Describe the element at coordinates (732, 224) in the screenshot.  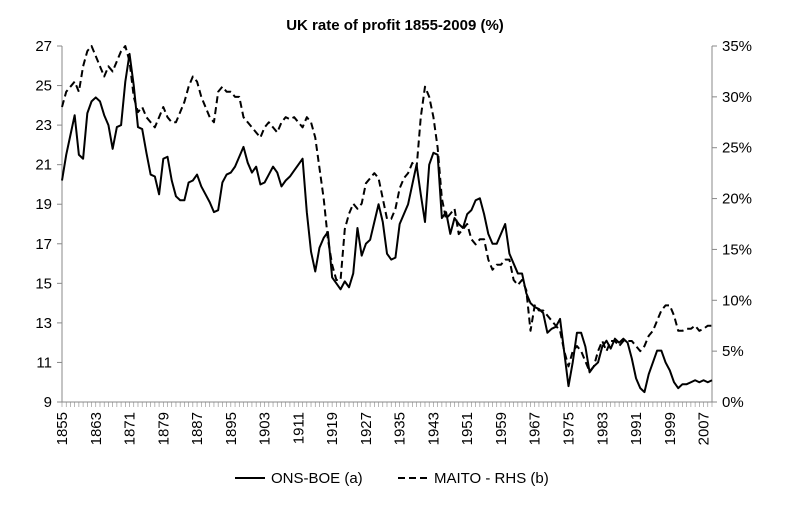
I see `y-axis-right: 0% 5% 10% 15% 20% 25% 30% 35%` at that location.